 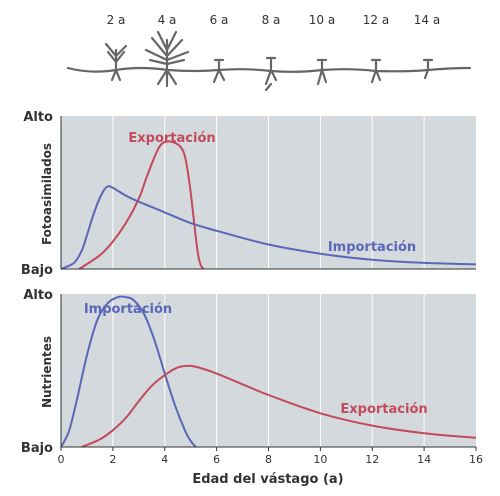 I want to click on x-tick-label: 0, so click(x=61, y=459).